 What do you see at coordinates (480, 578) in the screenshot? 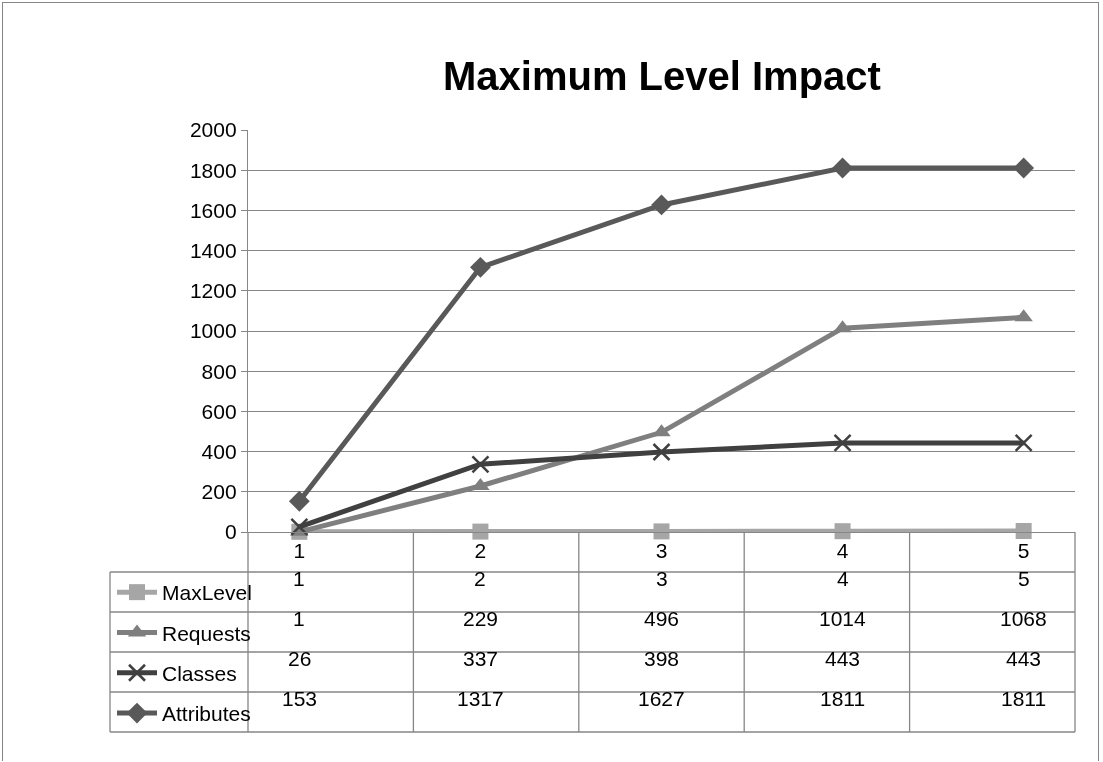
I see `data-label: 2` at bounding box center [480, 578].